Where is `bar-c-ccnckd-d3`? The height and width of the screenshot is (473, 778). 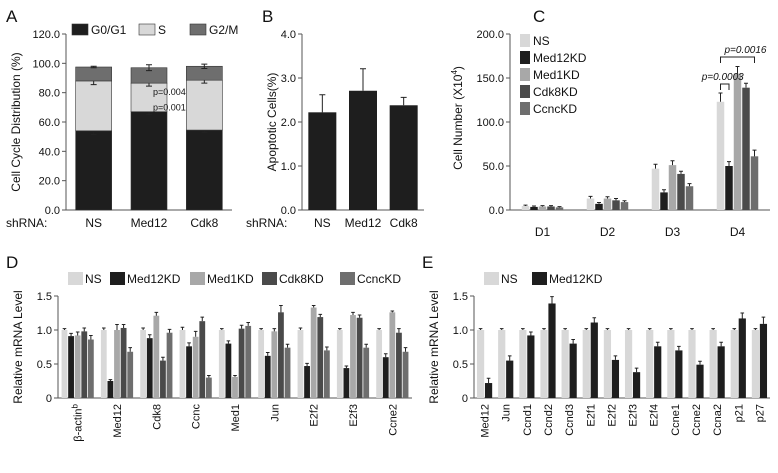
bar-c-ccnckd-d3 is located at coordinates (689, 198).